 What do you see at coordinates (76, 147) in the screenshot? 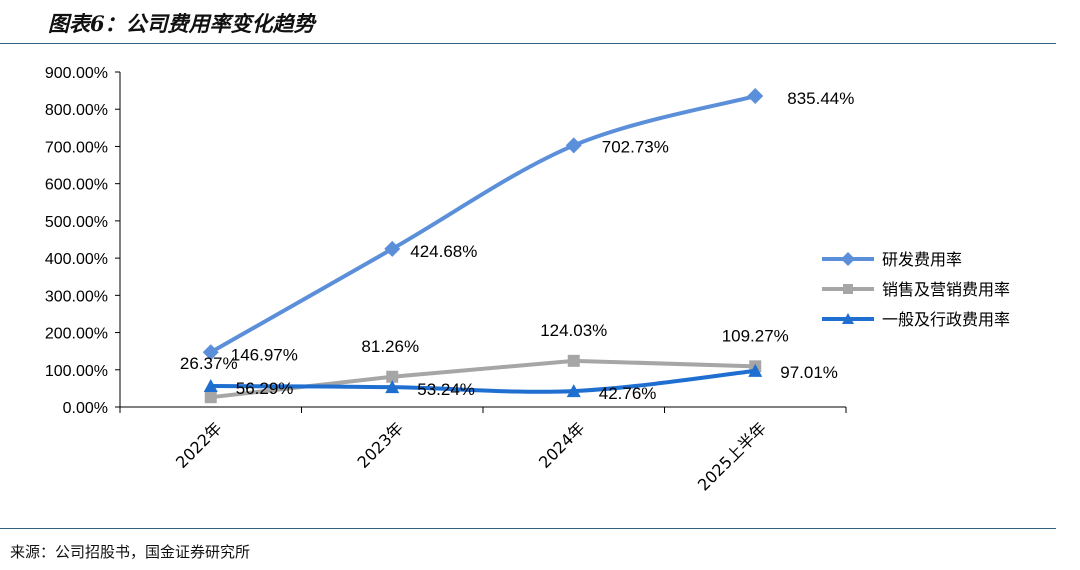
I see `y-tick-label: 700.00%` at bounding box center [76, 147].